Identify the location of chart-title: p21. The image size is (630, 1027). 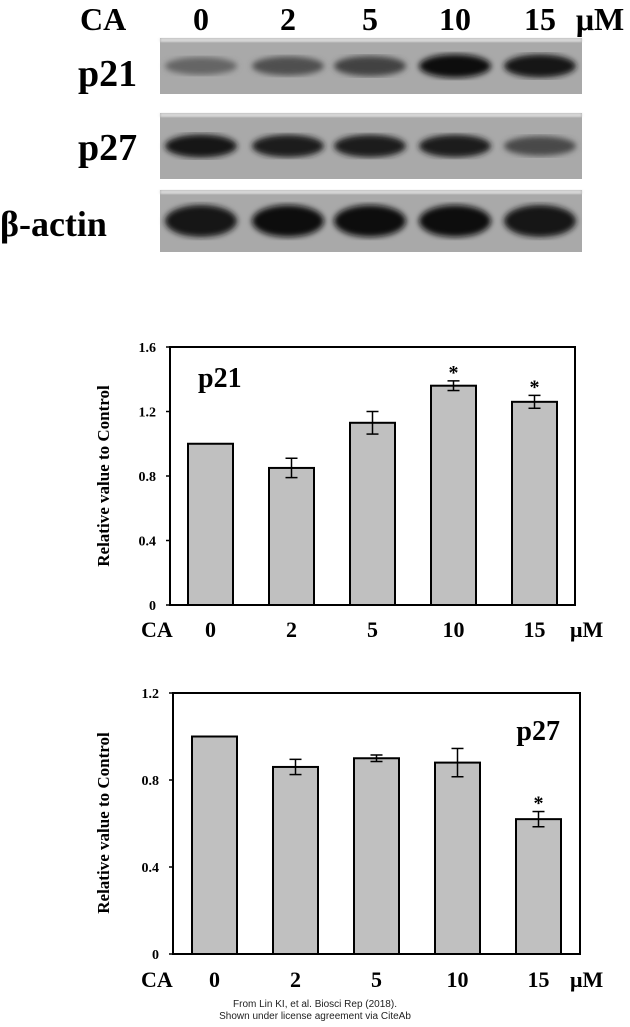
(220, 378).